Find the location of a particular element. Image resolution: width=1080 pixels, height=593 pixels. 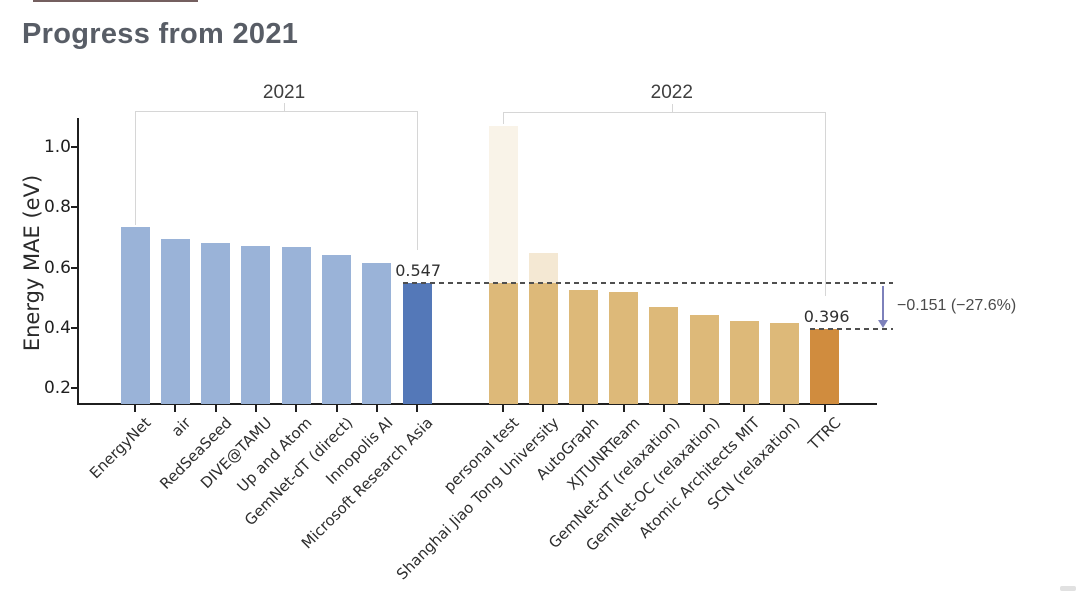

group-label-2022: 2022 is located at coordinates (671, 92).